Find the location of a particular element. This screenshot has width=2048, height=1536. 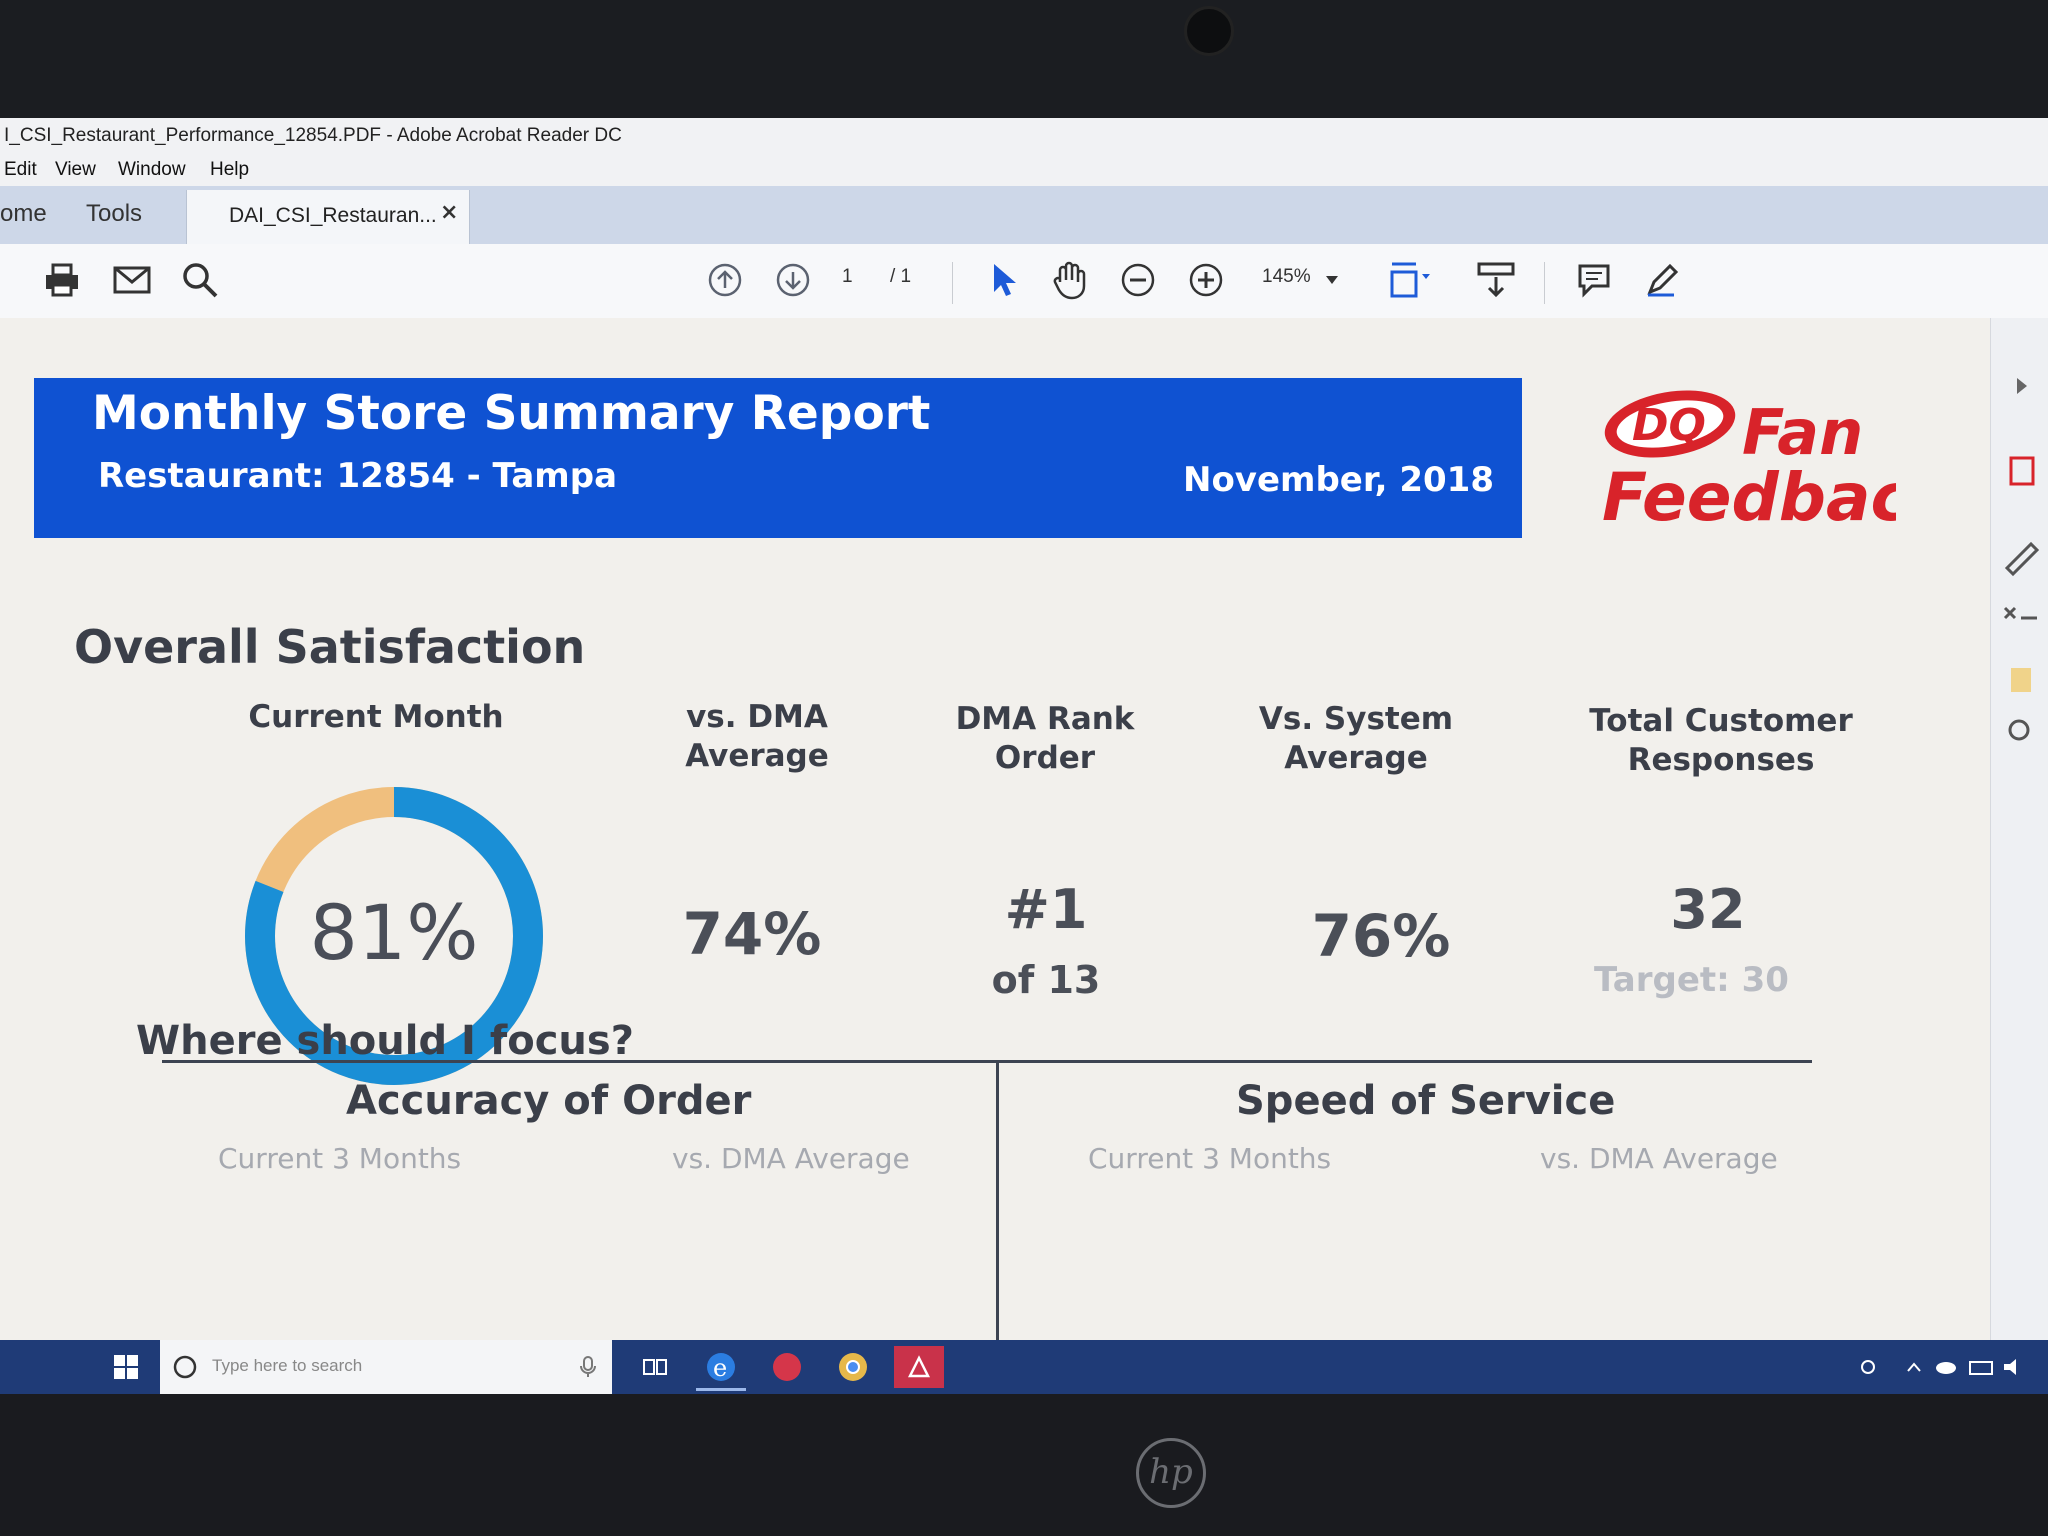

menu-window: Window is located at coordinates (152, 169).